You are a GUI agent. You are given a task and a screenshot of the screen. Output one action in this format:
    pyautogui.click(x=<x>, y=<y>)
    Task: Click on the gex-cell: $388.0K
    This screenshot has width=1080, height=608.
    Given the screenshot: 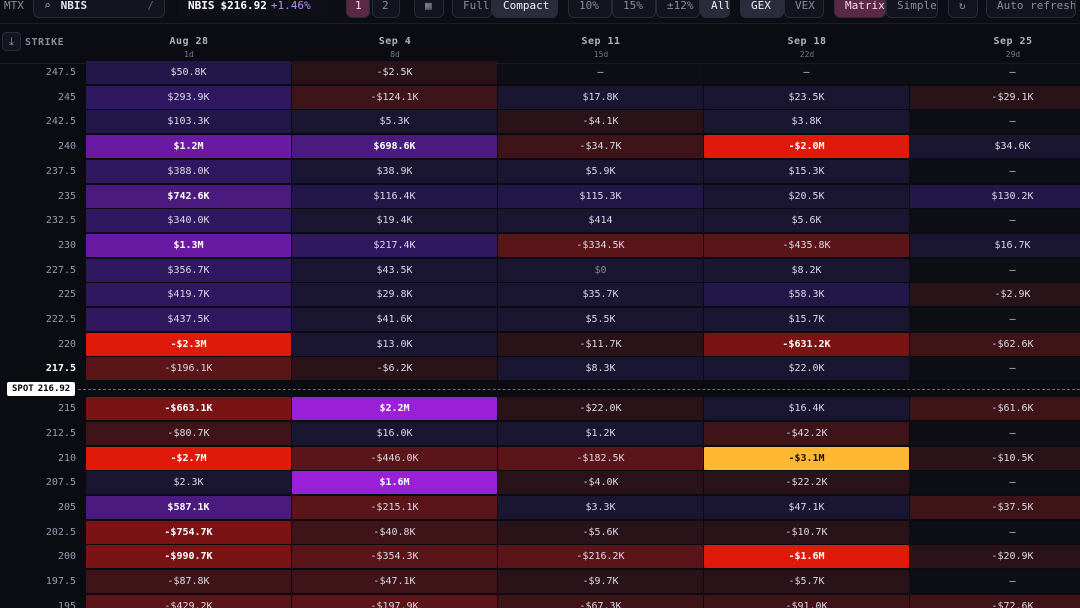 What is the action you would take?
    pyautogui.click(x=188, y=171)
    